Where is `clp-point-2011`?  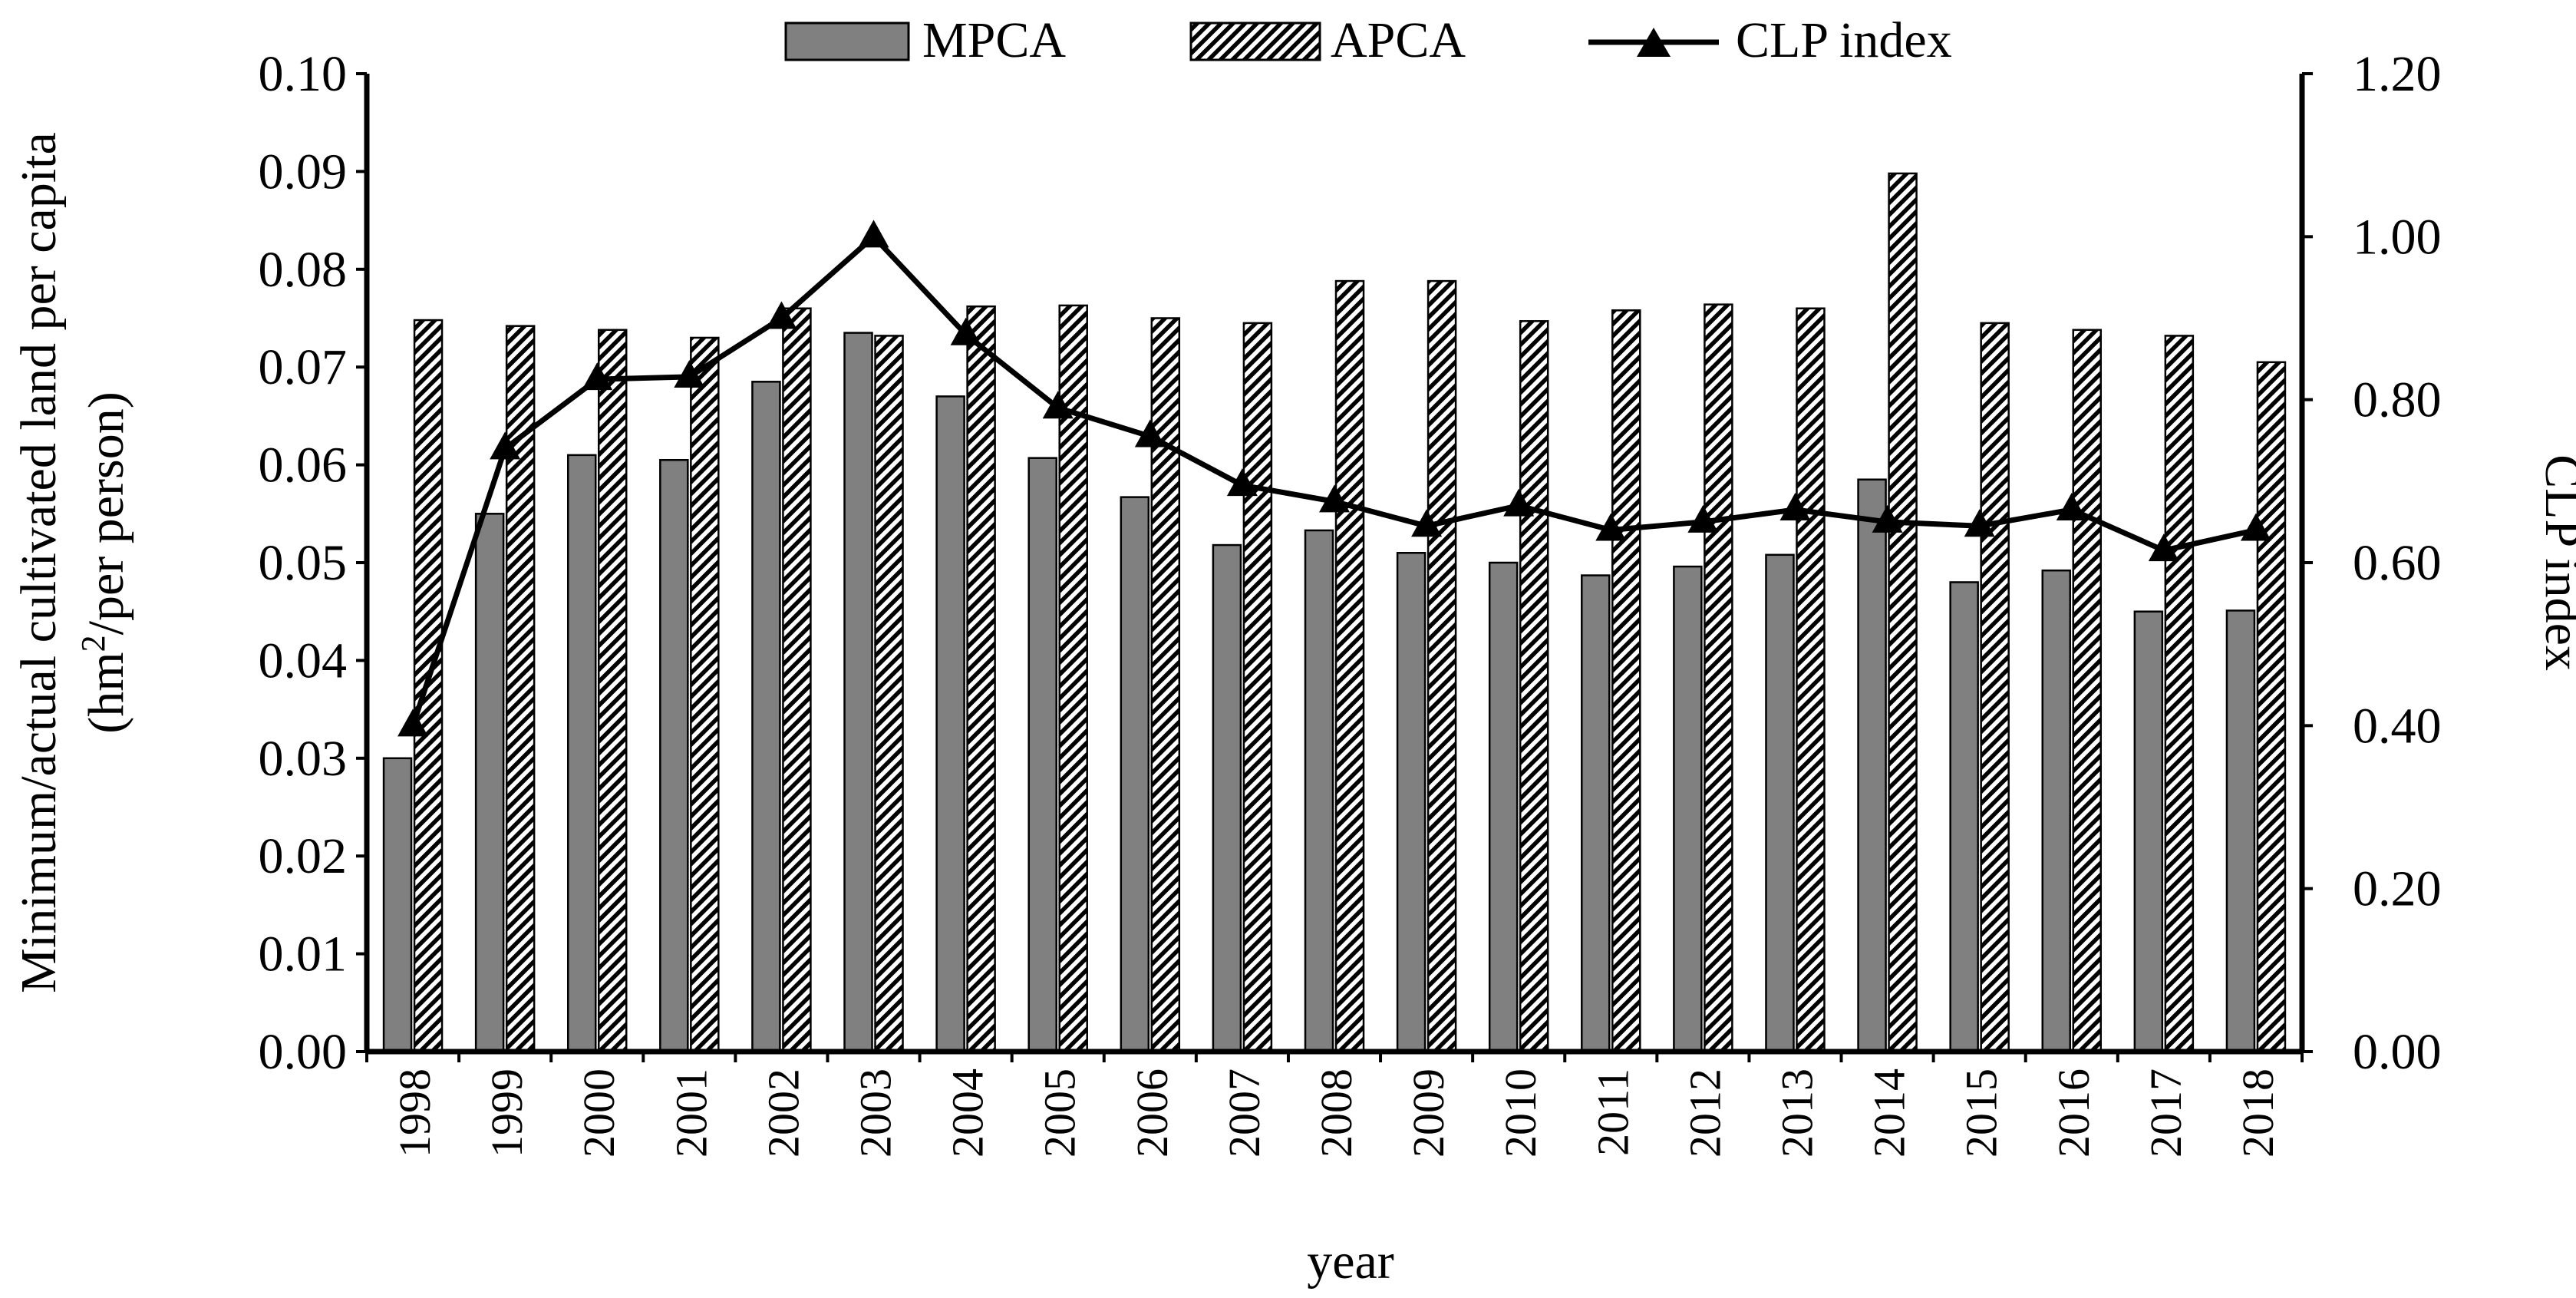 clp-point-2011 is located at coordinates (1611, 527).